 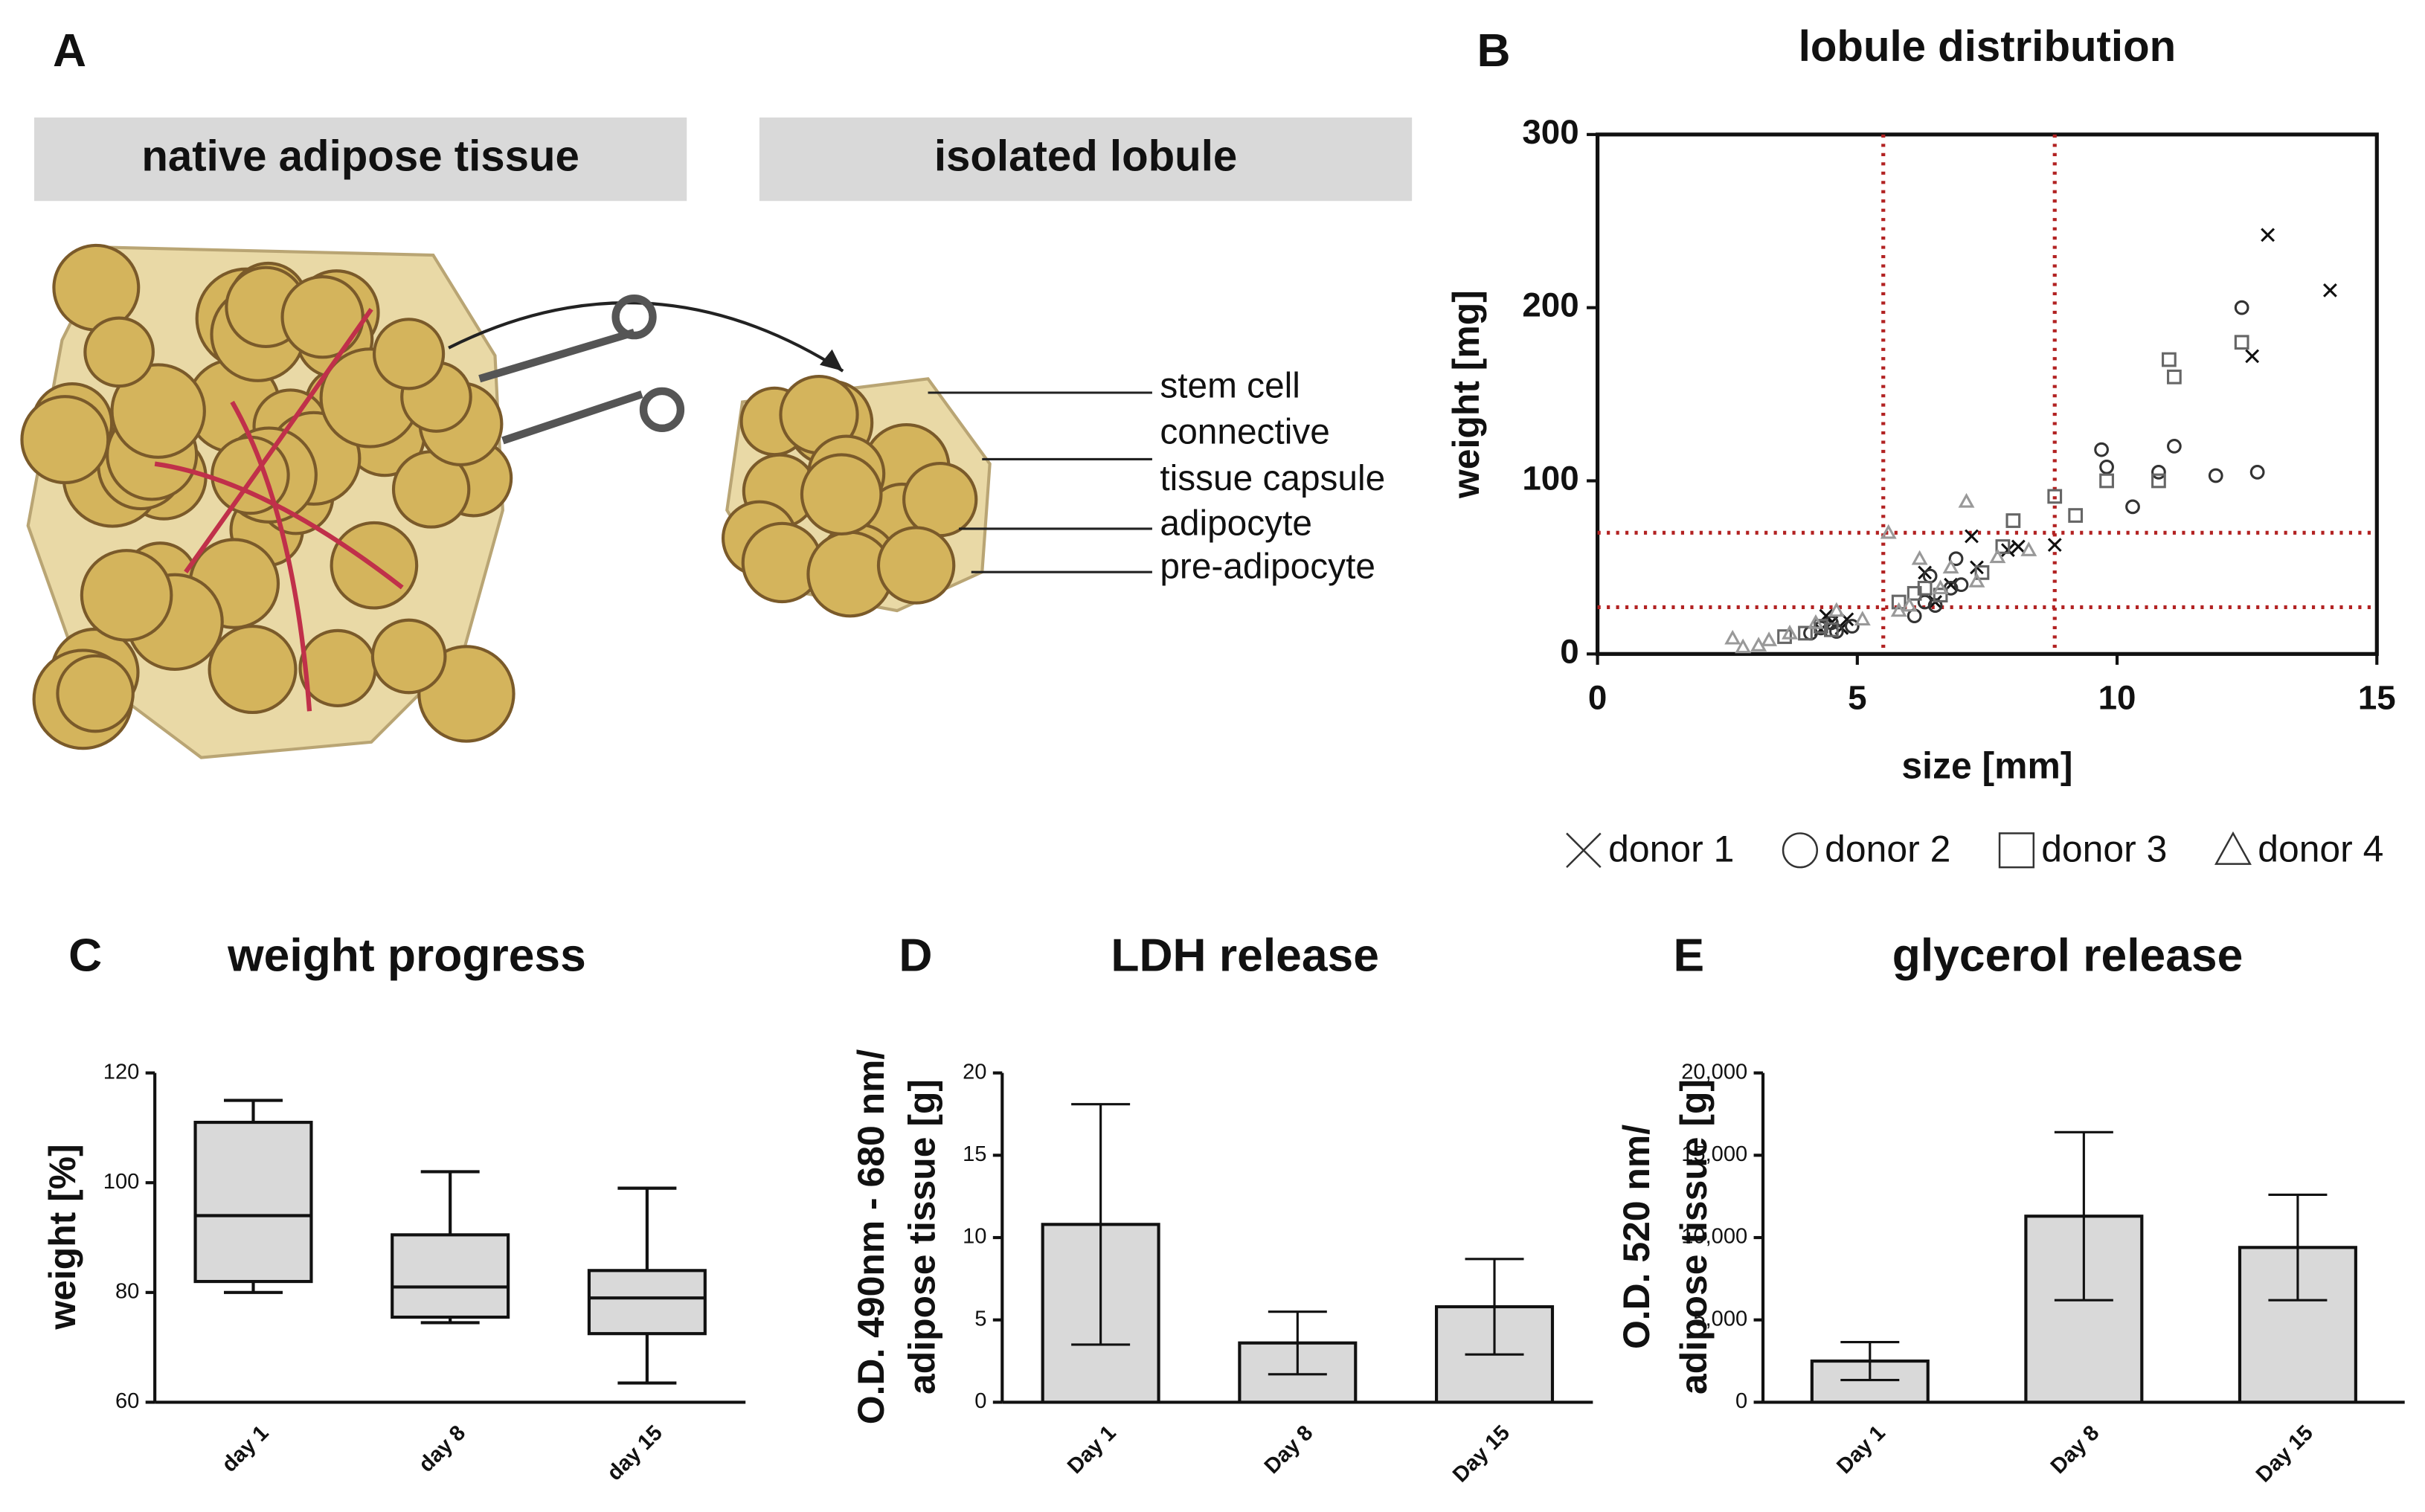 I want to click on y-tick-label: 10,000, so click(x=1714, y=1237).